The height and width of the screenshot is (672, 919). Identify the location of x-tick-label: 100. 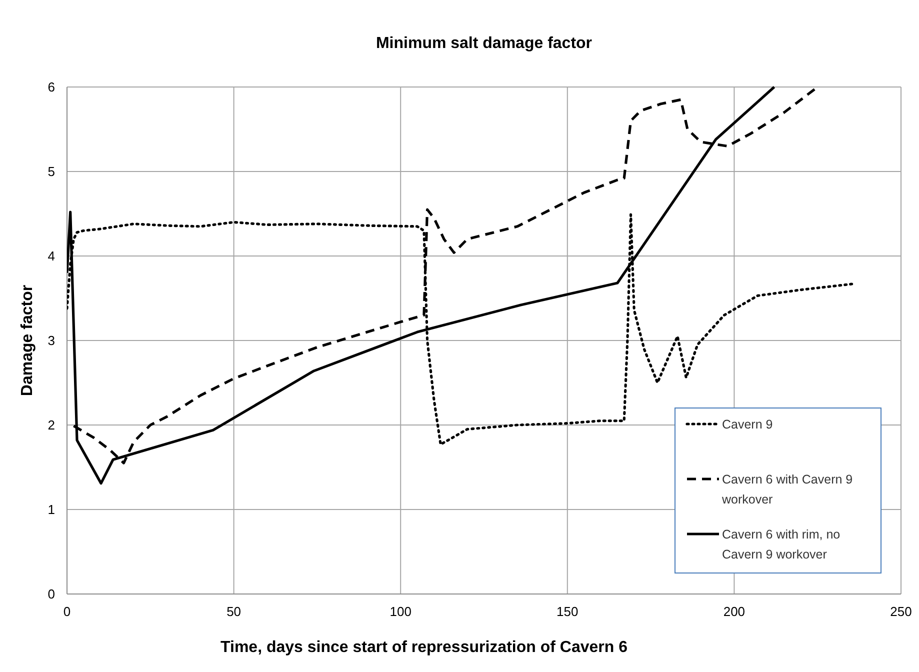
(401, 611).